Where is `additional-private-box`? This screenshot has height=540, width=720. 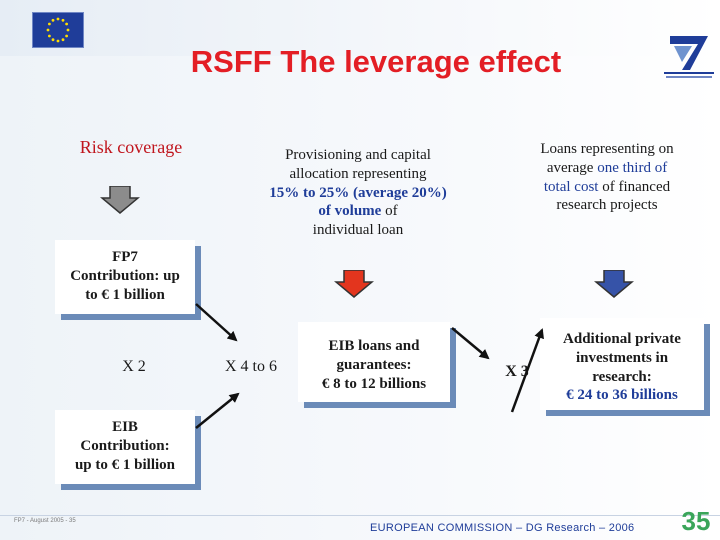
additional-private-box is located at coordinates (622, 364).